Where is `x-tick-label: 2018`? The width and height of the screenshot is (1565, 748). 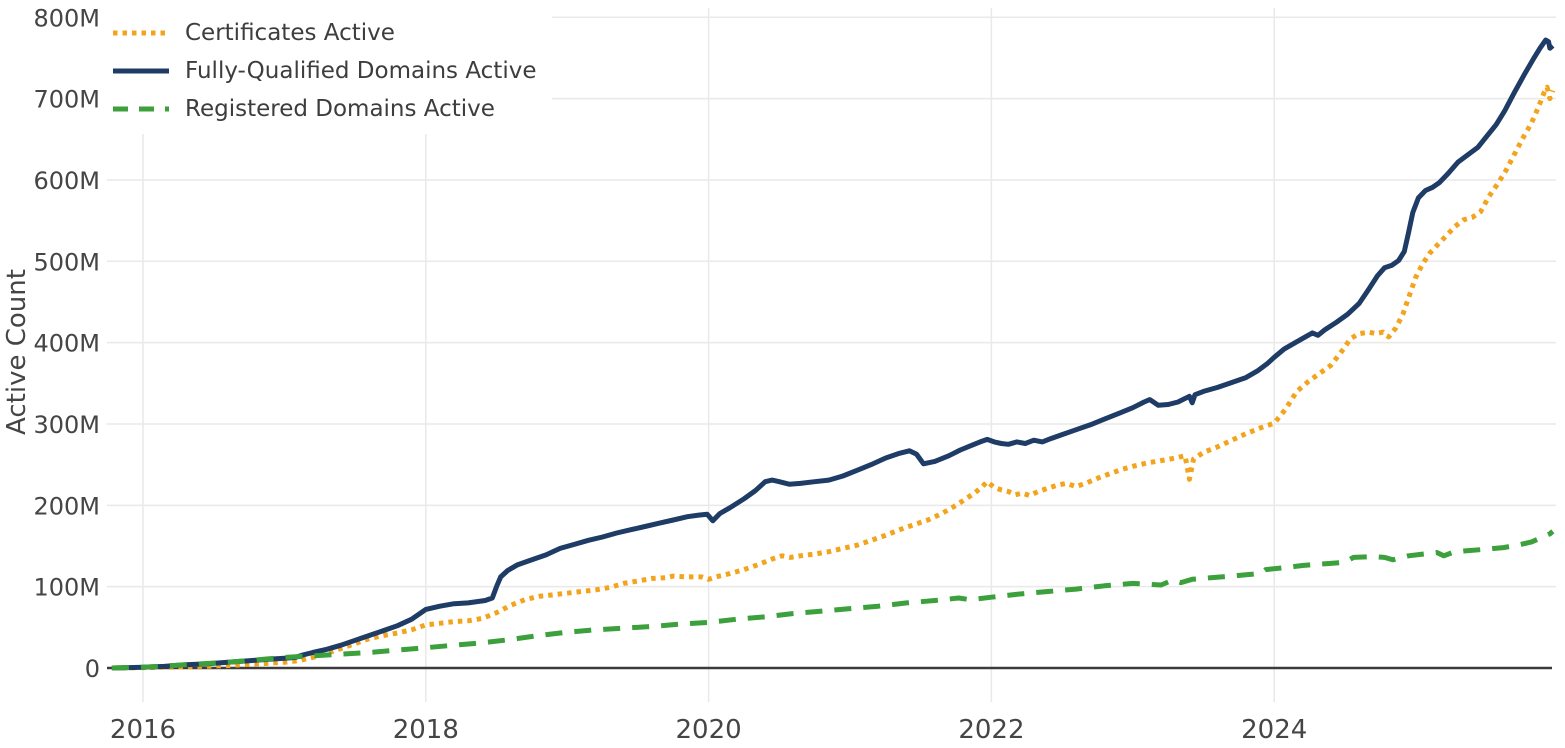 x-tick-label: 2018 is located at coordinates (426, 730).